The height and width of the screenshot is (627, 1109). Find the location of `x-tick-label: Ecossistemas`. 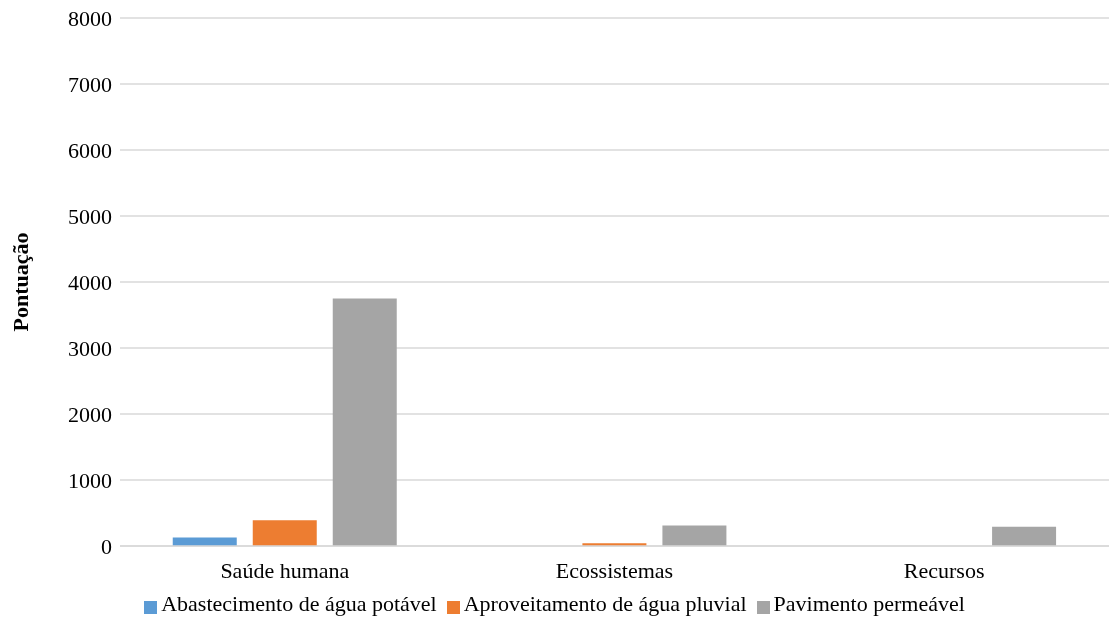

x-tick-label: Ecossistemas is located at coordinates (614, 570).